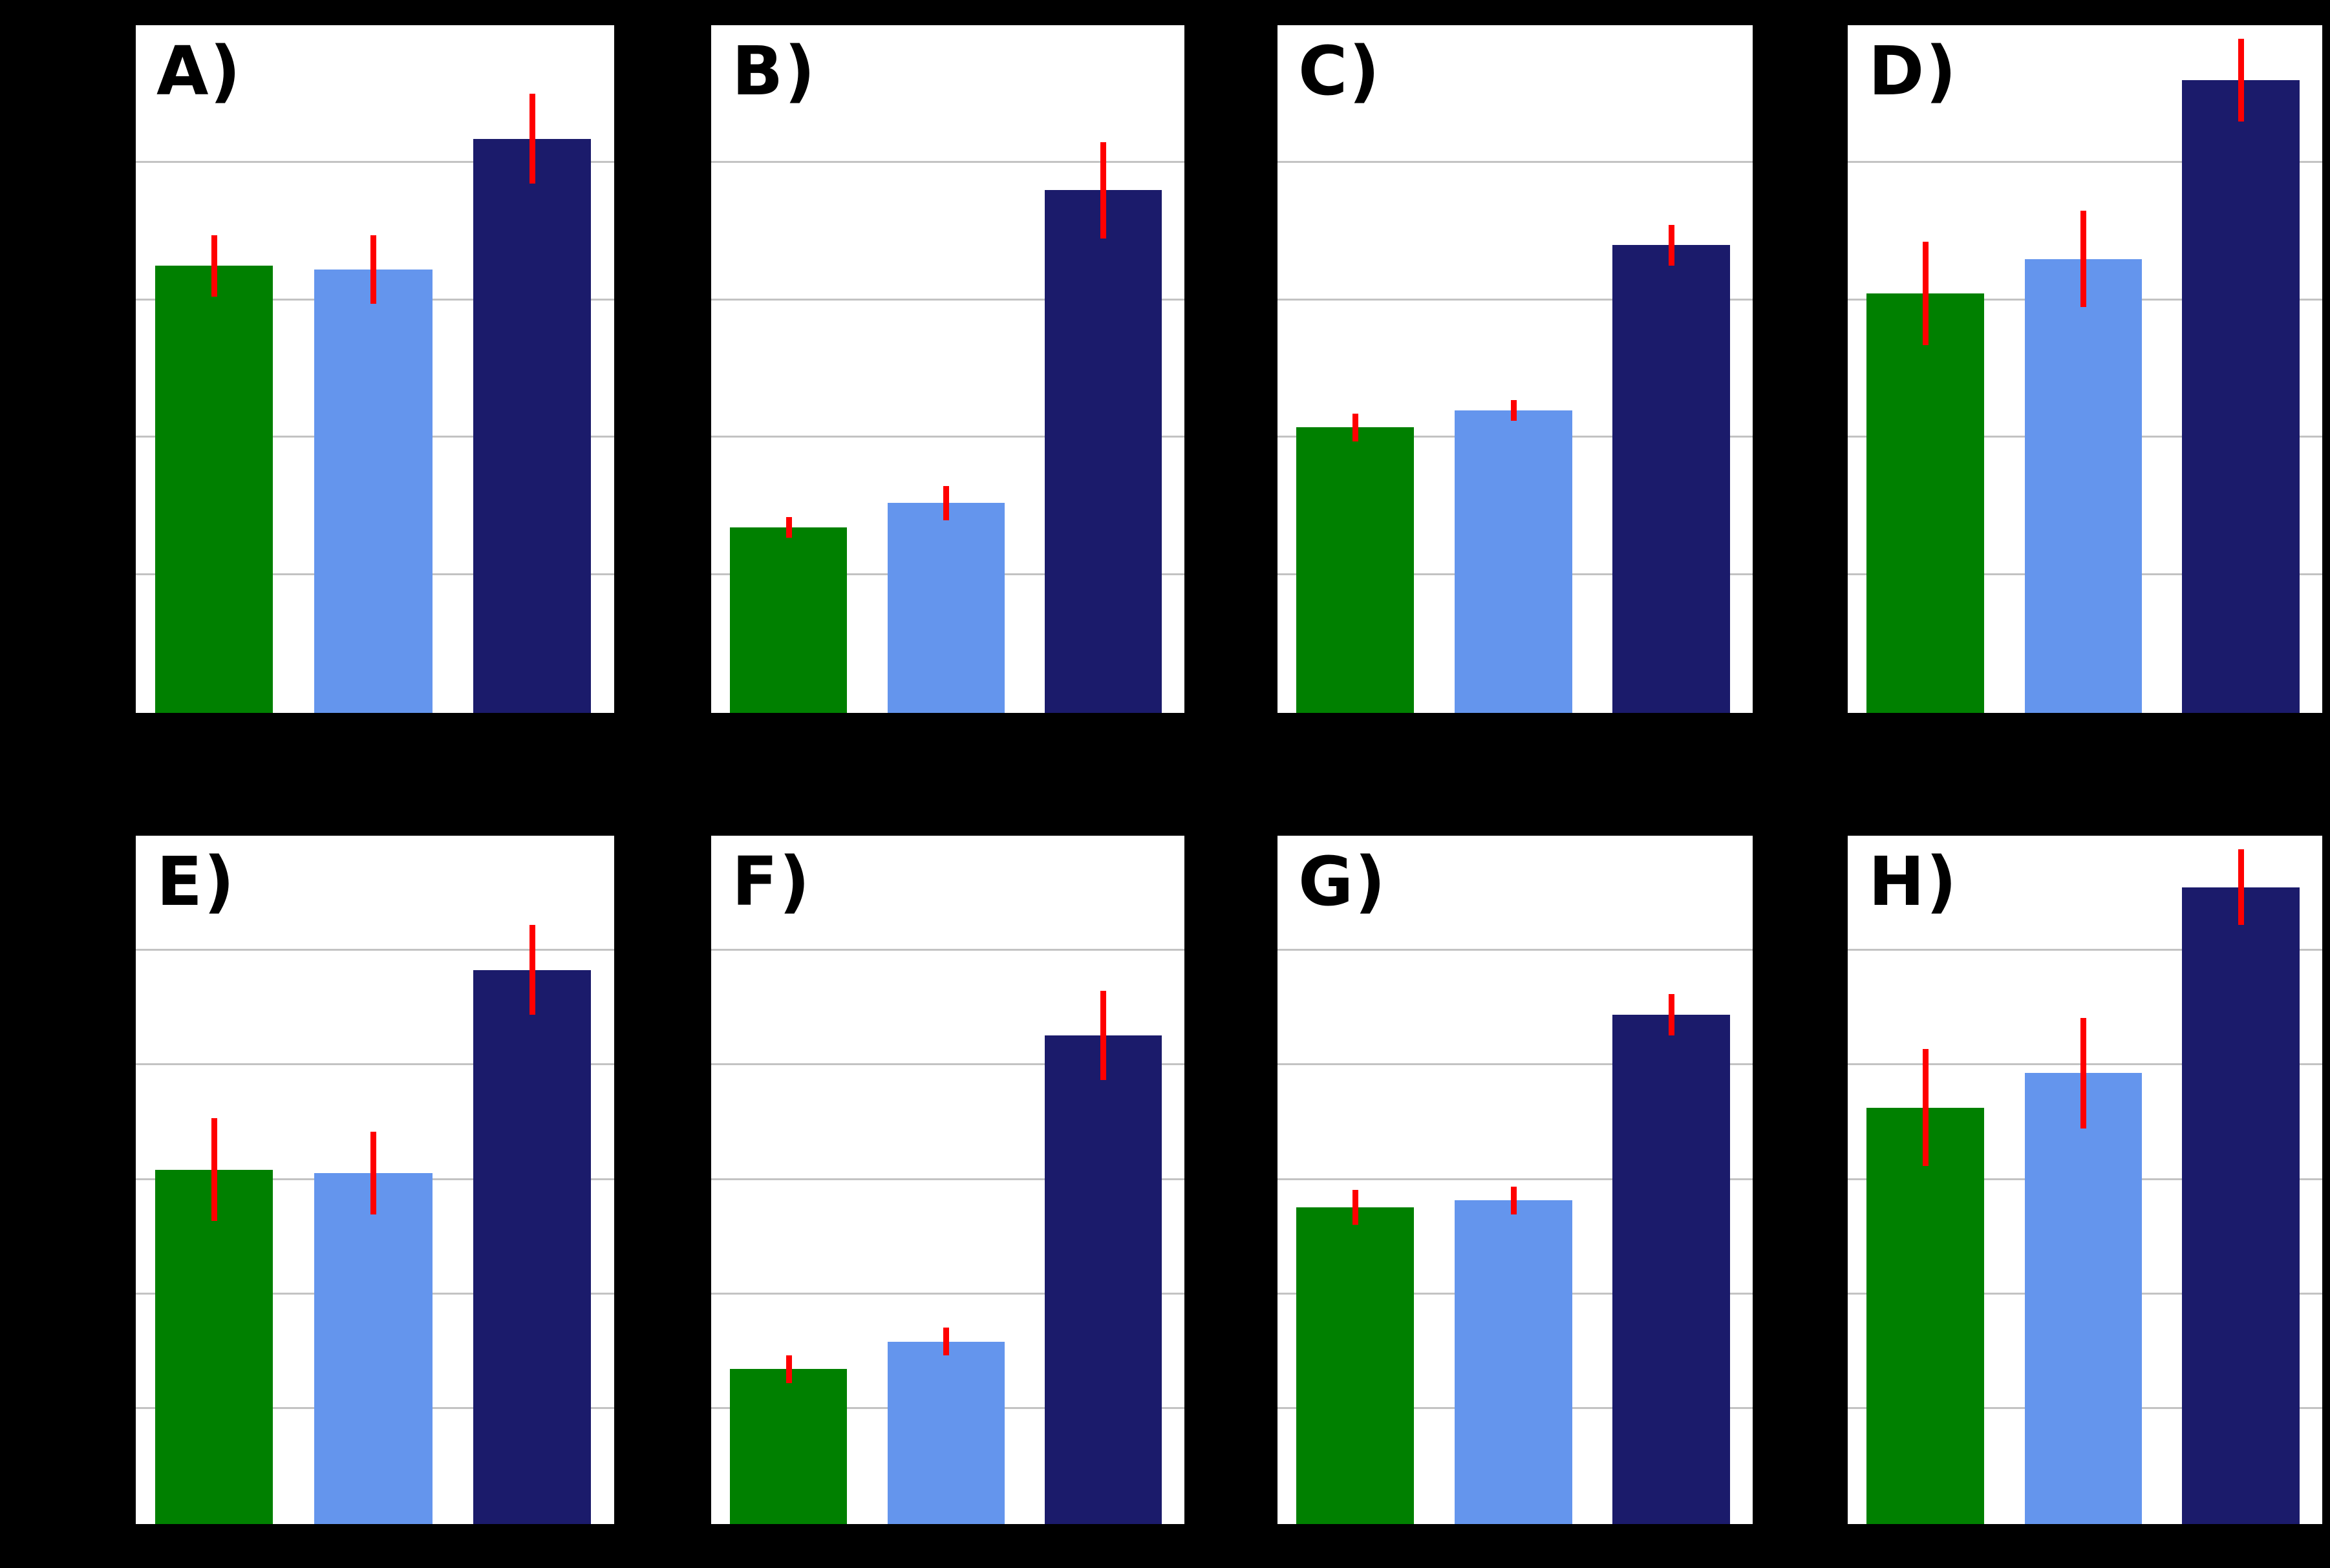  I want to click on panel-C-plot-area, so click(1515, 369).